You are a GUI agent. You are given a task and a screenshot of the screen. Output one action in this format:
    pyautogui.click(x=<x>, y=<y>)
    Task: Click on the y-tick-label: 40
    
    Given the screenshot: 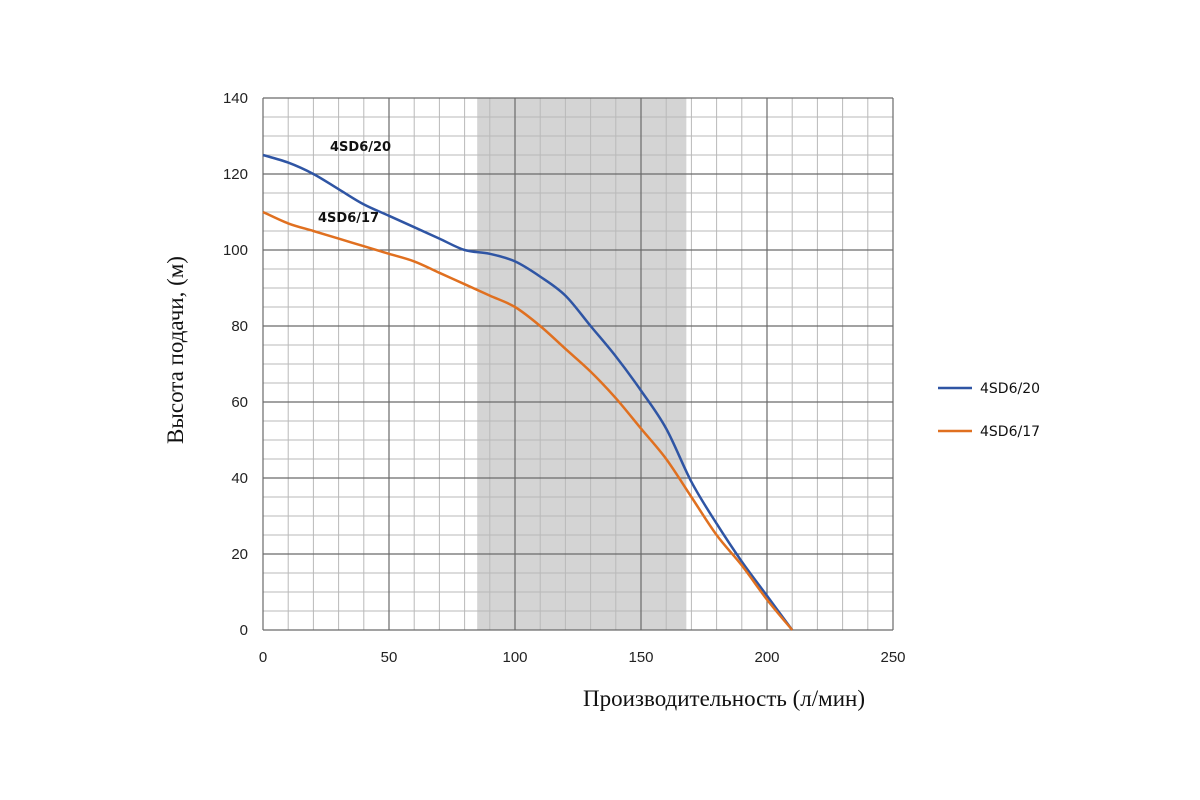 What is the action you would take?
    pyautogui.click(x=239, y=478)
    